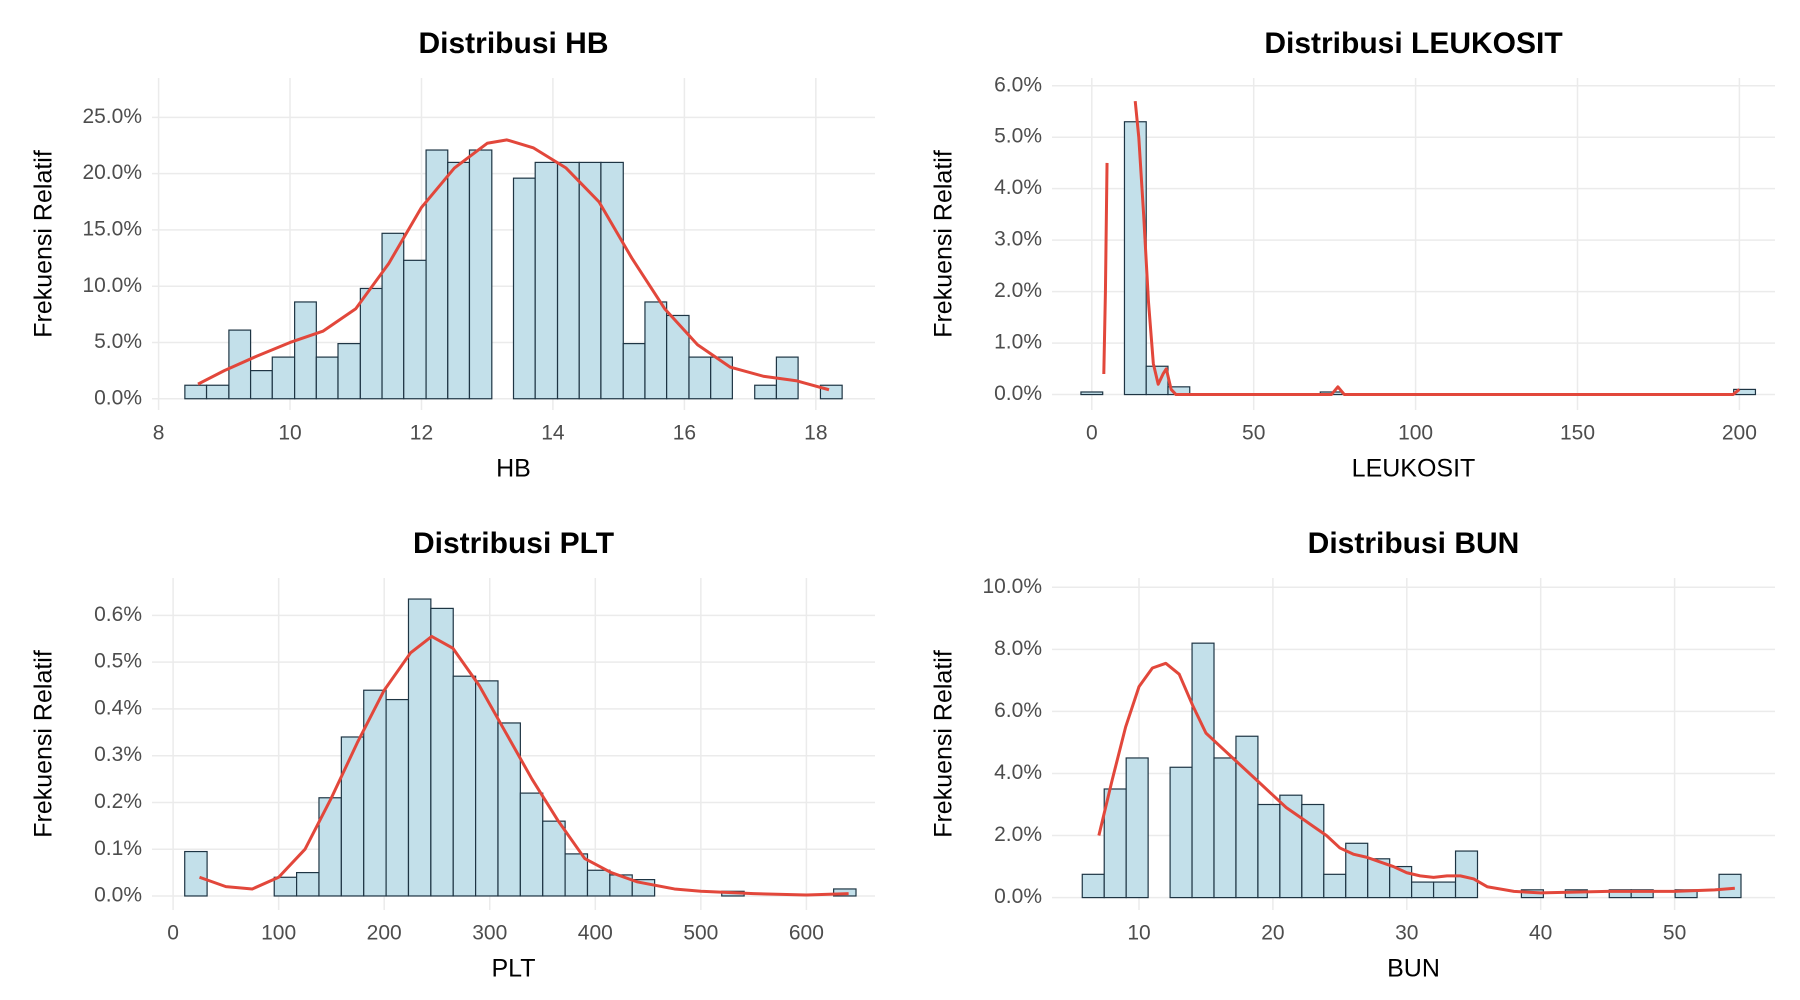 The width and height of the screenshot is (1800, 1000). What do you see at coordinates (118, 801) in the screenshot?
I see `y-tick-label: 0.2%` at bounding box center [118, 801].